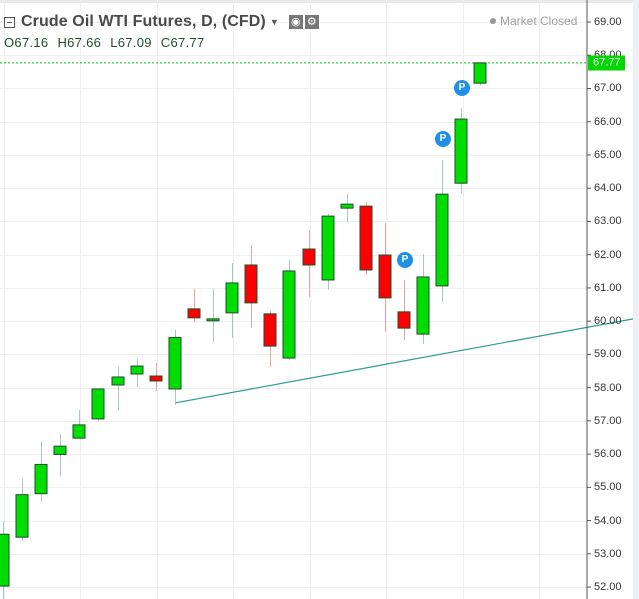 The height and width of the screenshot is (599, 639). Describe the element at coordinates (295, 22) in the screenshot. I see `eye-icon: ◉` at that location.